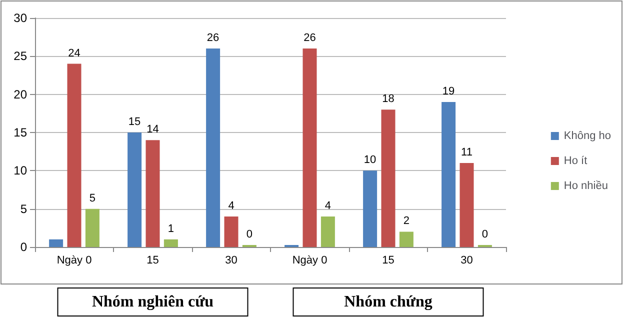 This screenshot has width=624, height=322. What do you see at coordinates (388, 302) in the screenshot?
I see `text: Nhóm chứng` at bounding box center [388, 302].